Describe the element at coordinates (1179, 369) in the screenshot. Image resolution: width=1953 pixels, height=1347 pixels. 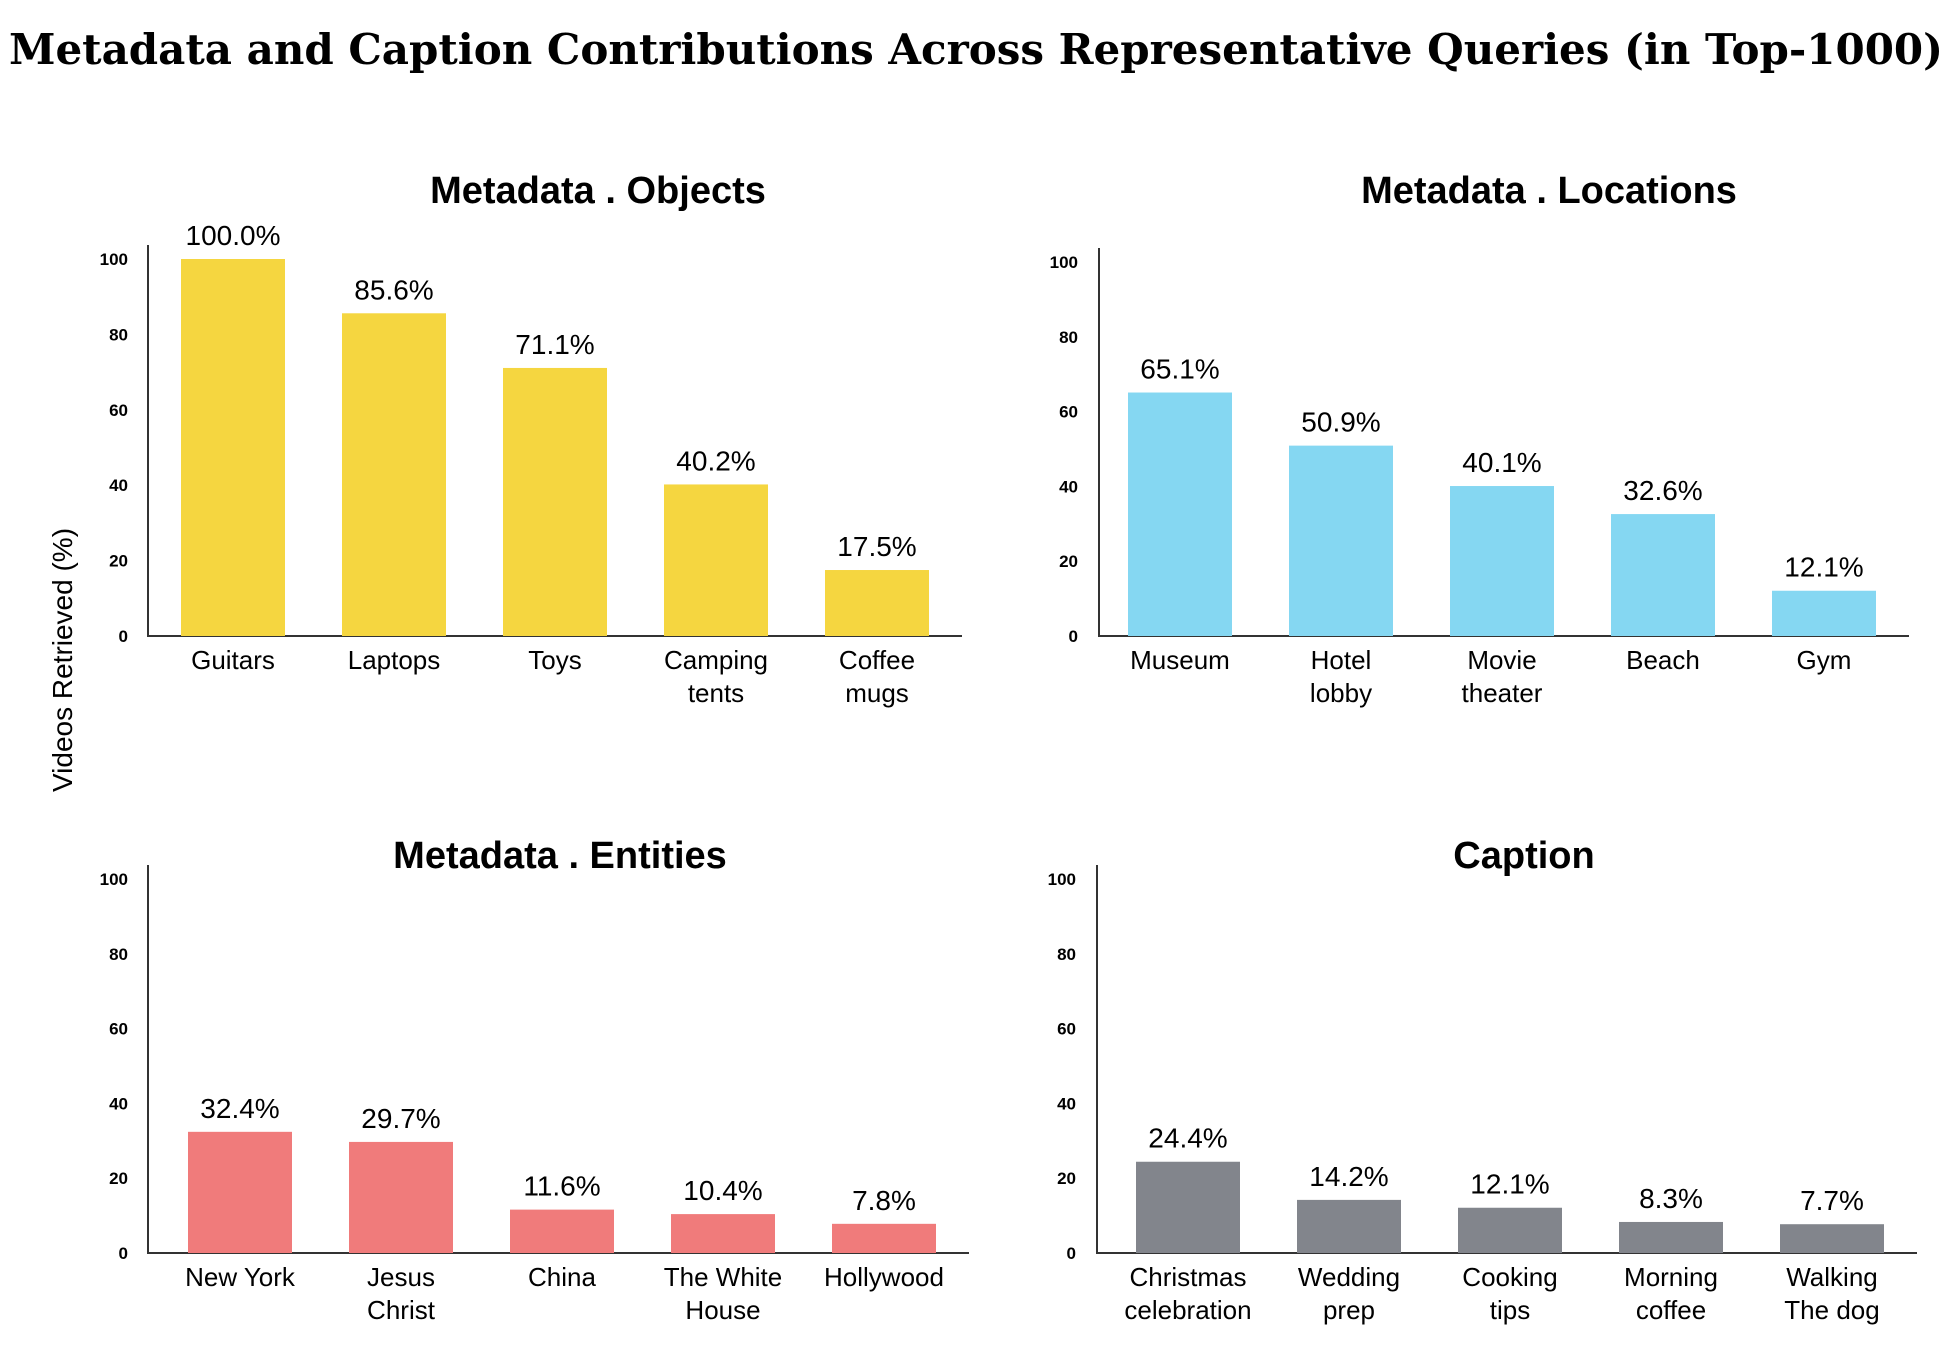
I see `data-label: 65.1%` at that location.